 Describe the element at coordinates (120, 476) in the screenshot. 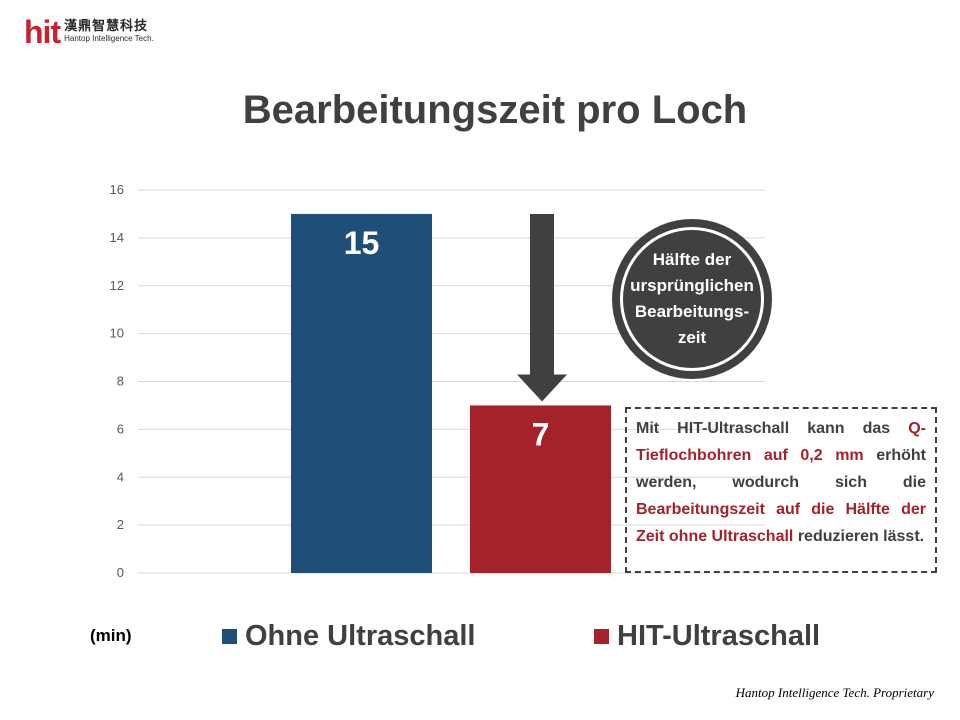

I see `y-tick-label-4: 4` at that location.